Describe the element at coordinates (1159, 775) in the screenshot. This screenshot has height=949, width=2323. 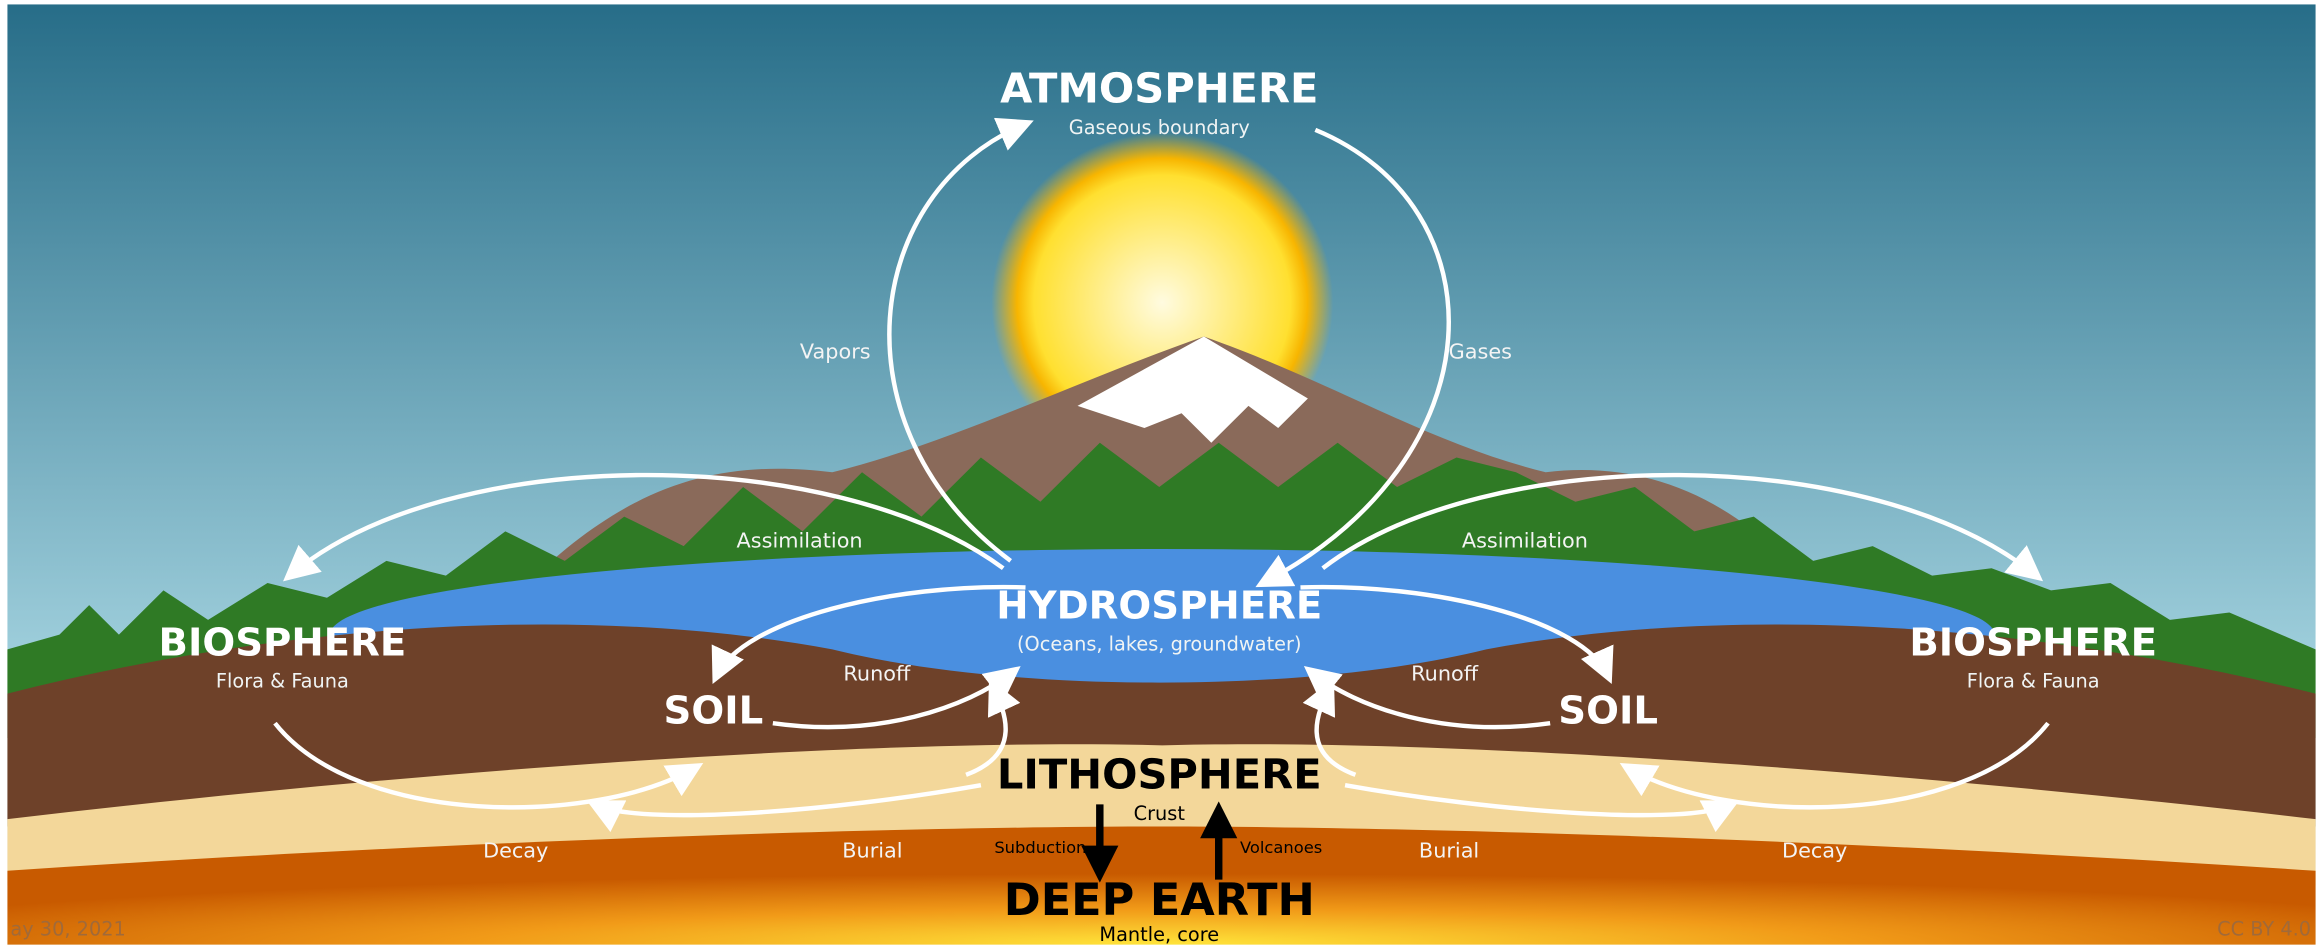
I see `node-label: LITHOSPHERE` at that location.